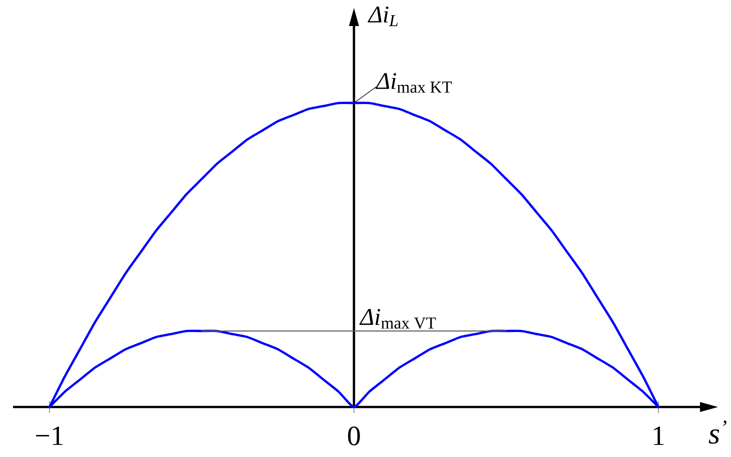 Image resolution: width=731 pixels, height=457 pixels. I want to click on y-axis-title: Δi$_{L}$, so click(383, 16).